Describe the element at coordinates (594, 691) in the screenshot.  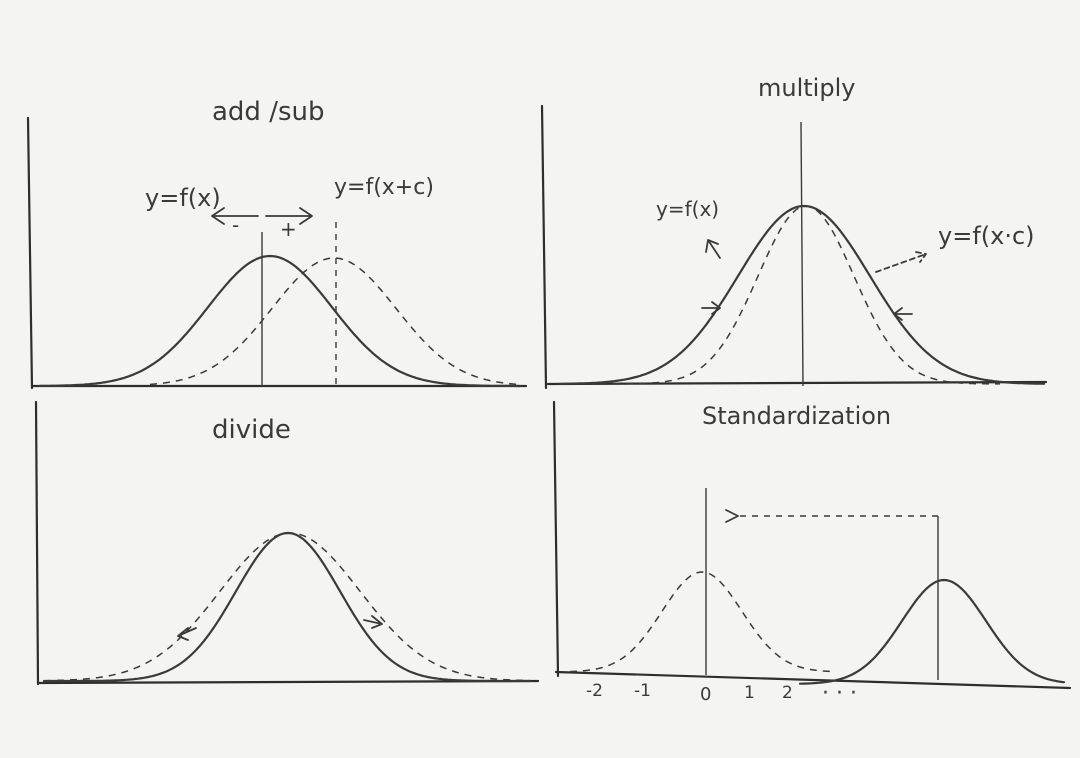
I see `standardization-tick-neg2: -2` at that location.